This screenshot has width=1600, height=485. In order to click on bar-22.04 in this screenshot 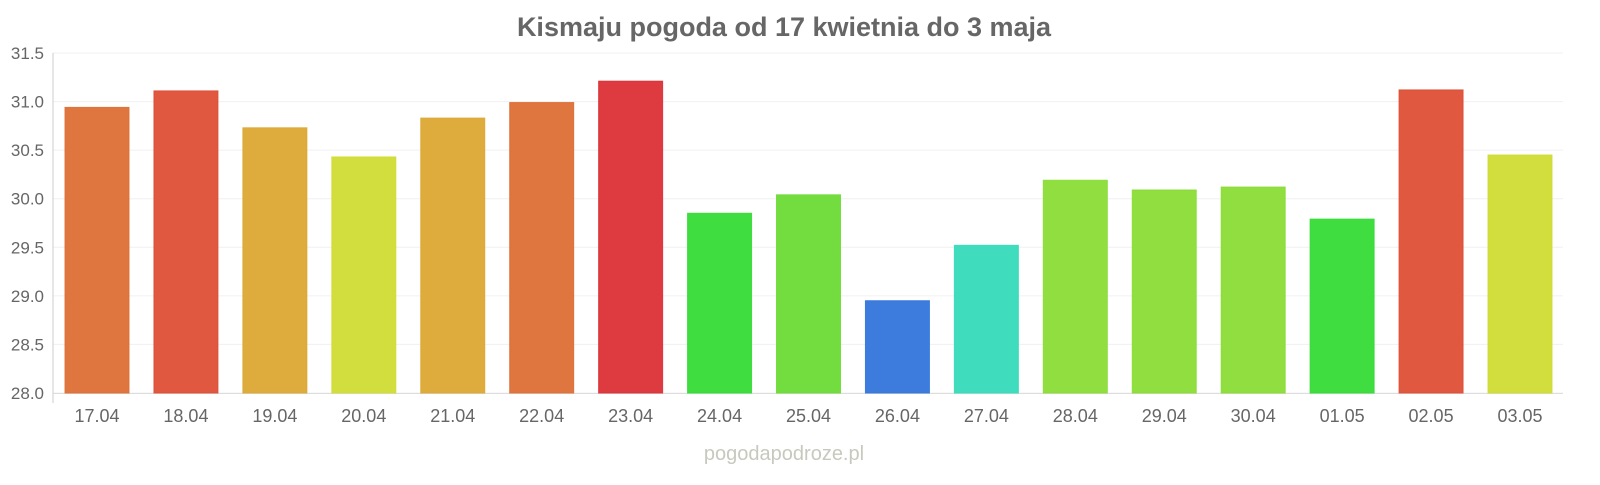, I will do `click(542, 248)`.